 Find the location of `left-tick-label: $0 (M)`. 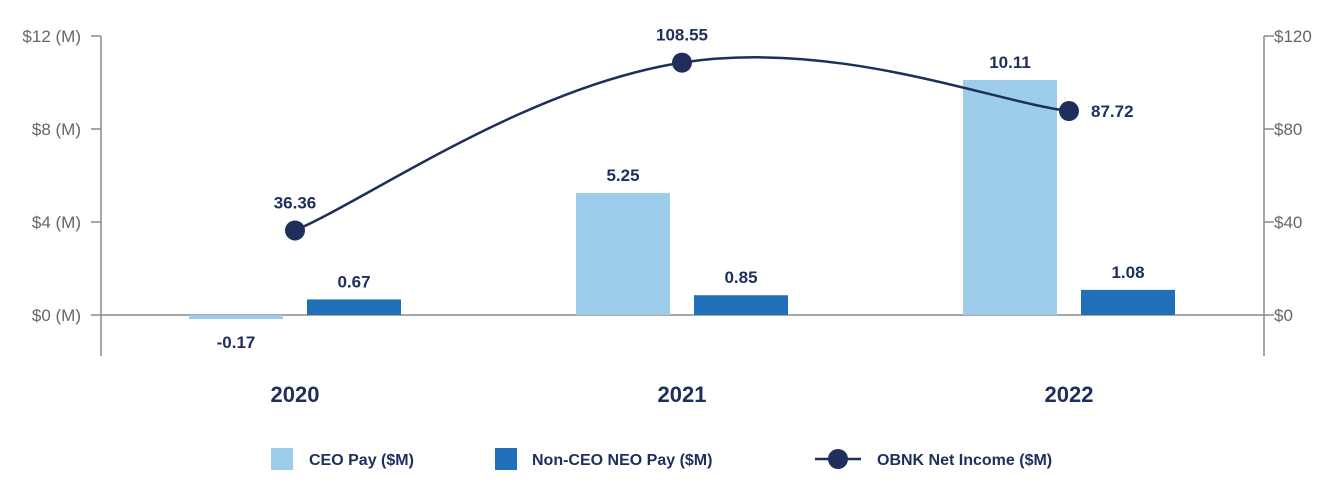

left-tick-label: $0 (M) is located at coordinates (56, 315).